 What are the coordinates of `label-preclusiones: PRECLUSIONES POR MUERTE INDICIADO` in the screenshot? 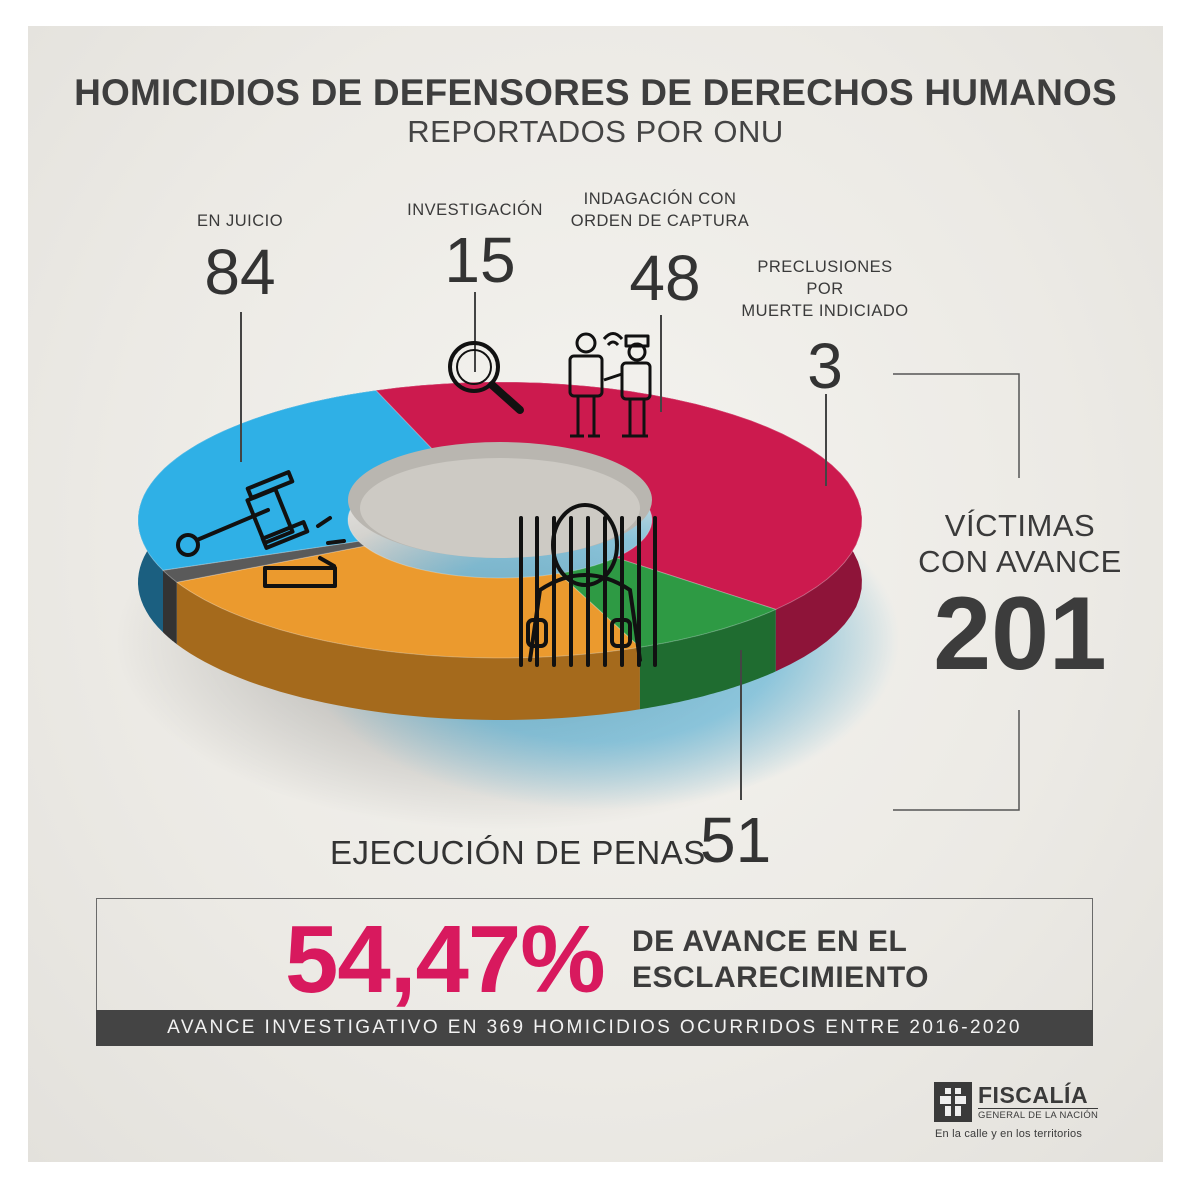 It's located at (825, 289).